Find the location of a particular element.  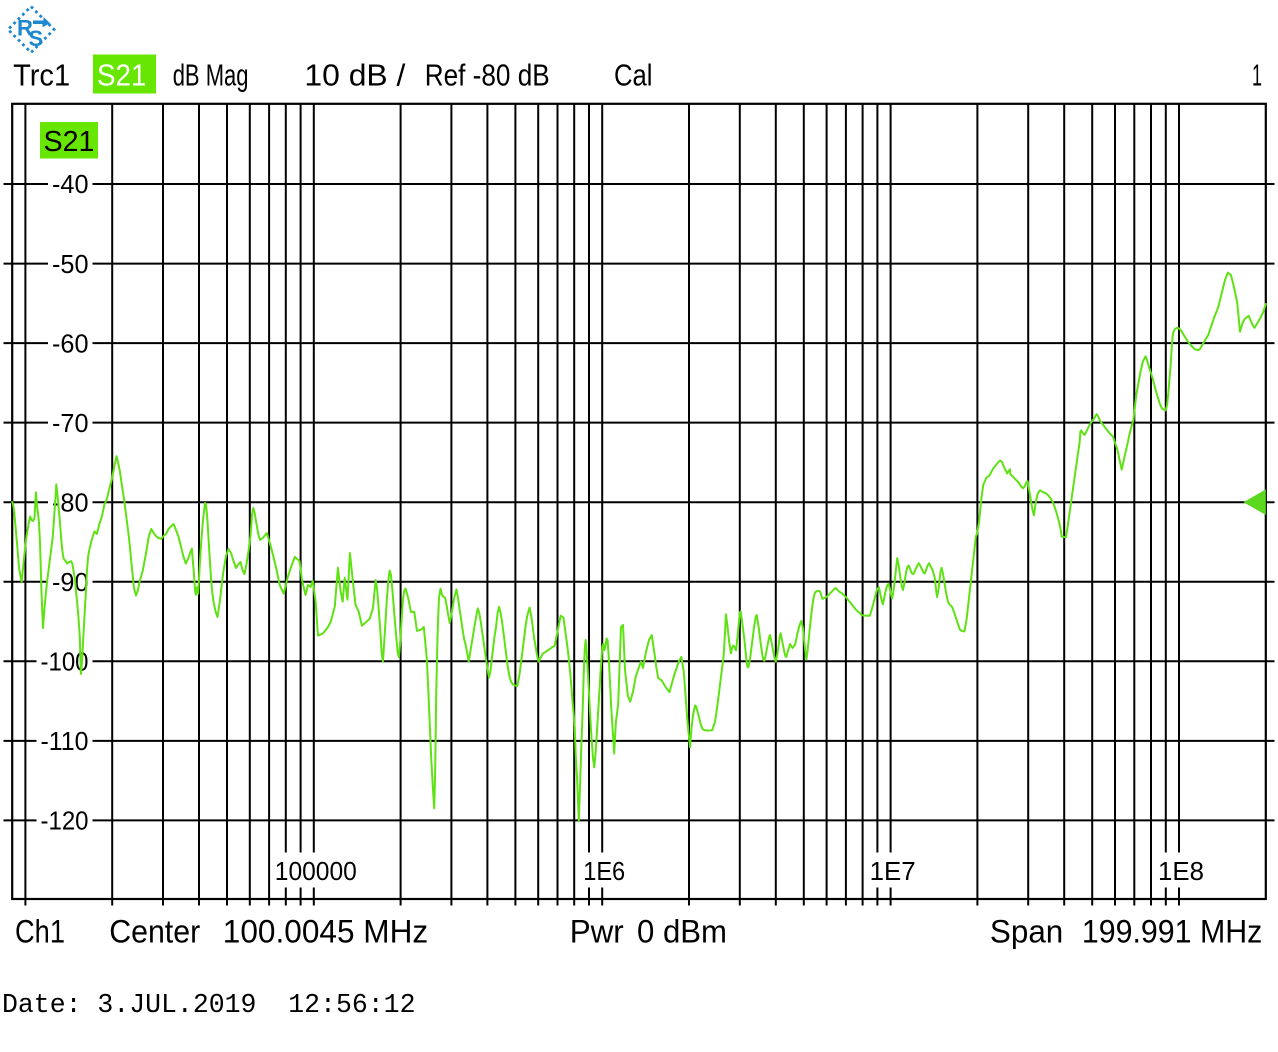

svg-text: R is located at coordinates (25, 28).